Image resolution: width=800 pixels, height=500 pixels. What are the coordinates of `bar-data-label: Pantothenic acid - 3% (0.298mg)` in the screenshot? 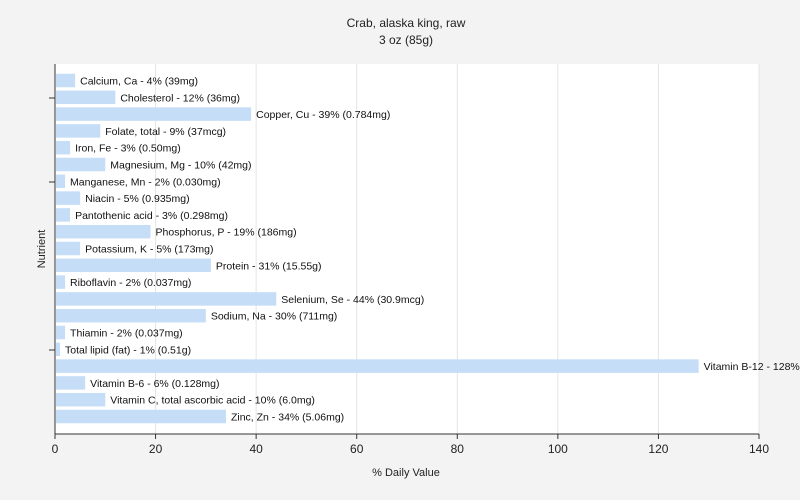 It's located at (151, 216).